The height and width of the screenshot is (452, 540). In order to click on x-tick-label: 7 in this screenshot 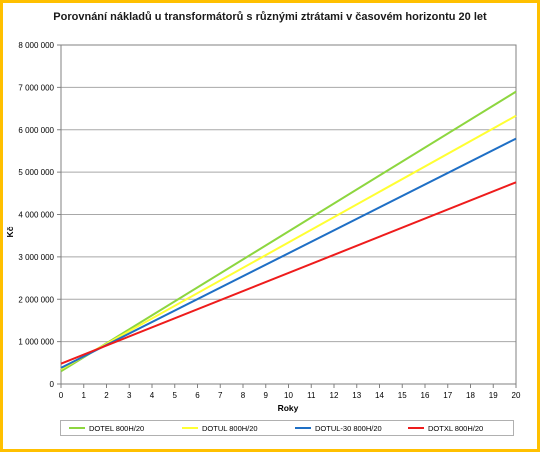, I will do `click(220, 395)`.